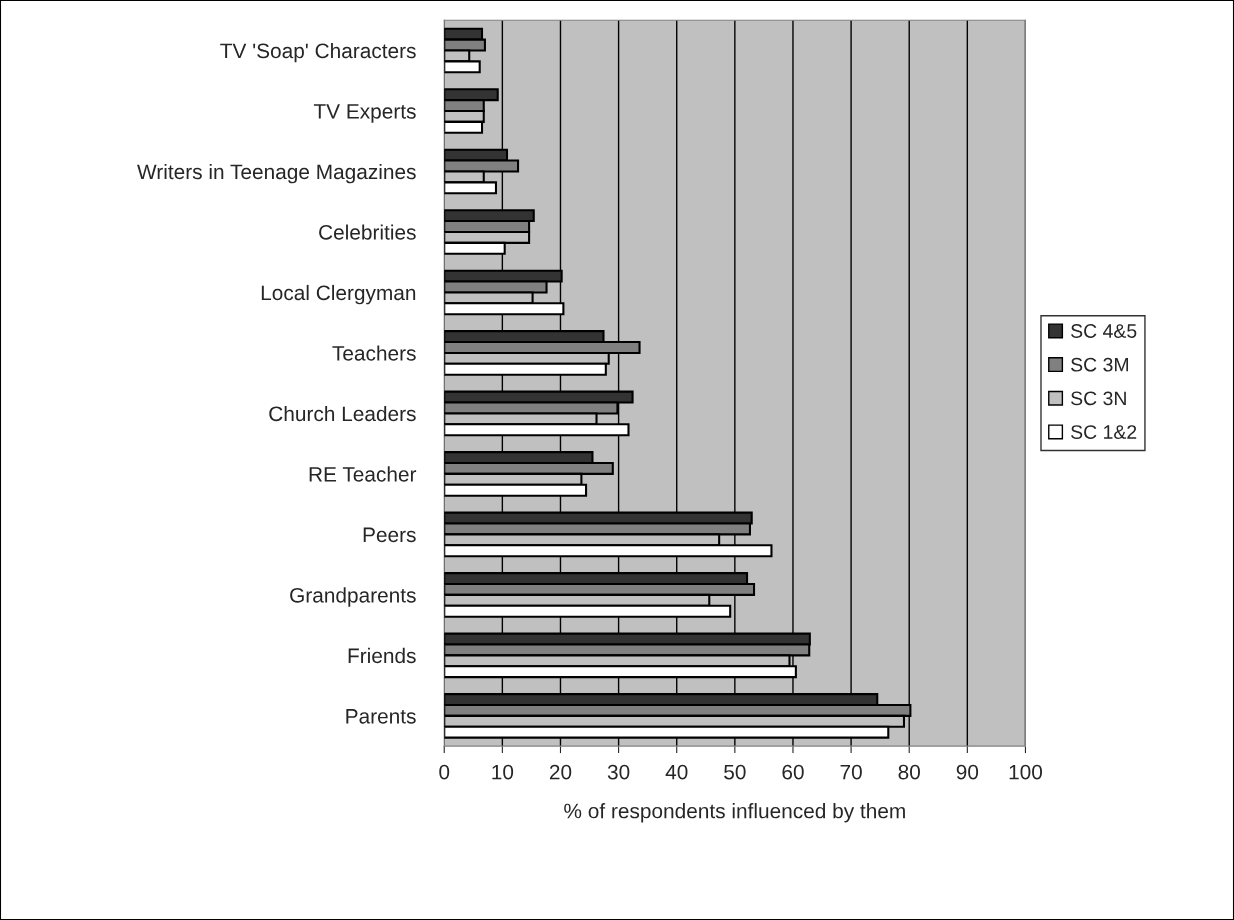  What do you see at coordinates (276, 173) in the screenshot?
I see `y-tick-label: Writers in Teenage Magazines` at bounding box center [276, 173].